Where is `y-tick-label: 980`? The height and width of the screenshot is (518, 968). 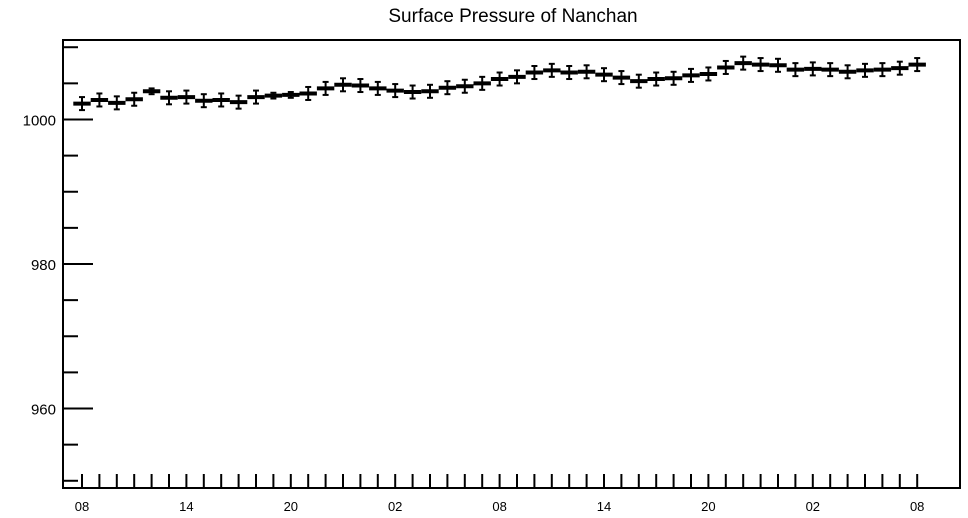 y-tick-label: 980 is located at coordinates (43, 265).